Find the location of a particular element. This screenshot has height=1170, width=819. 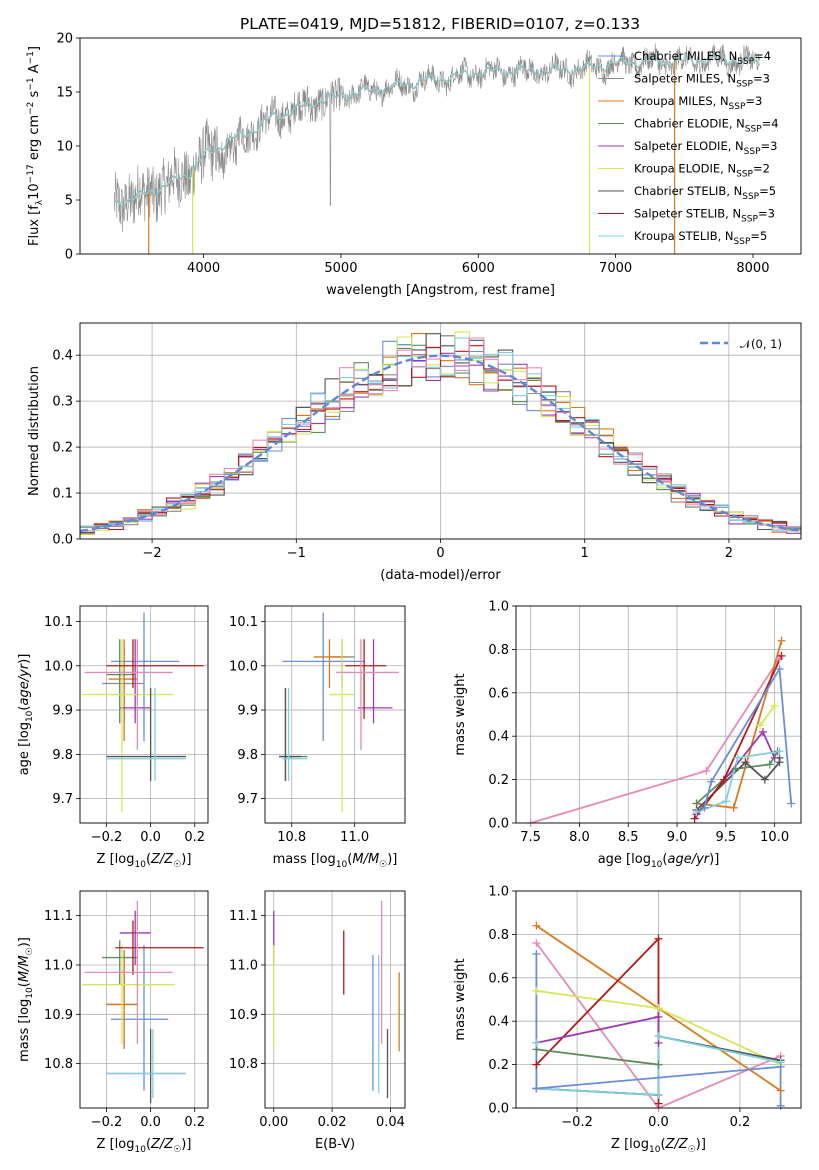

tick-label-x: 8.0 is located at coordinates (579, 837).